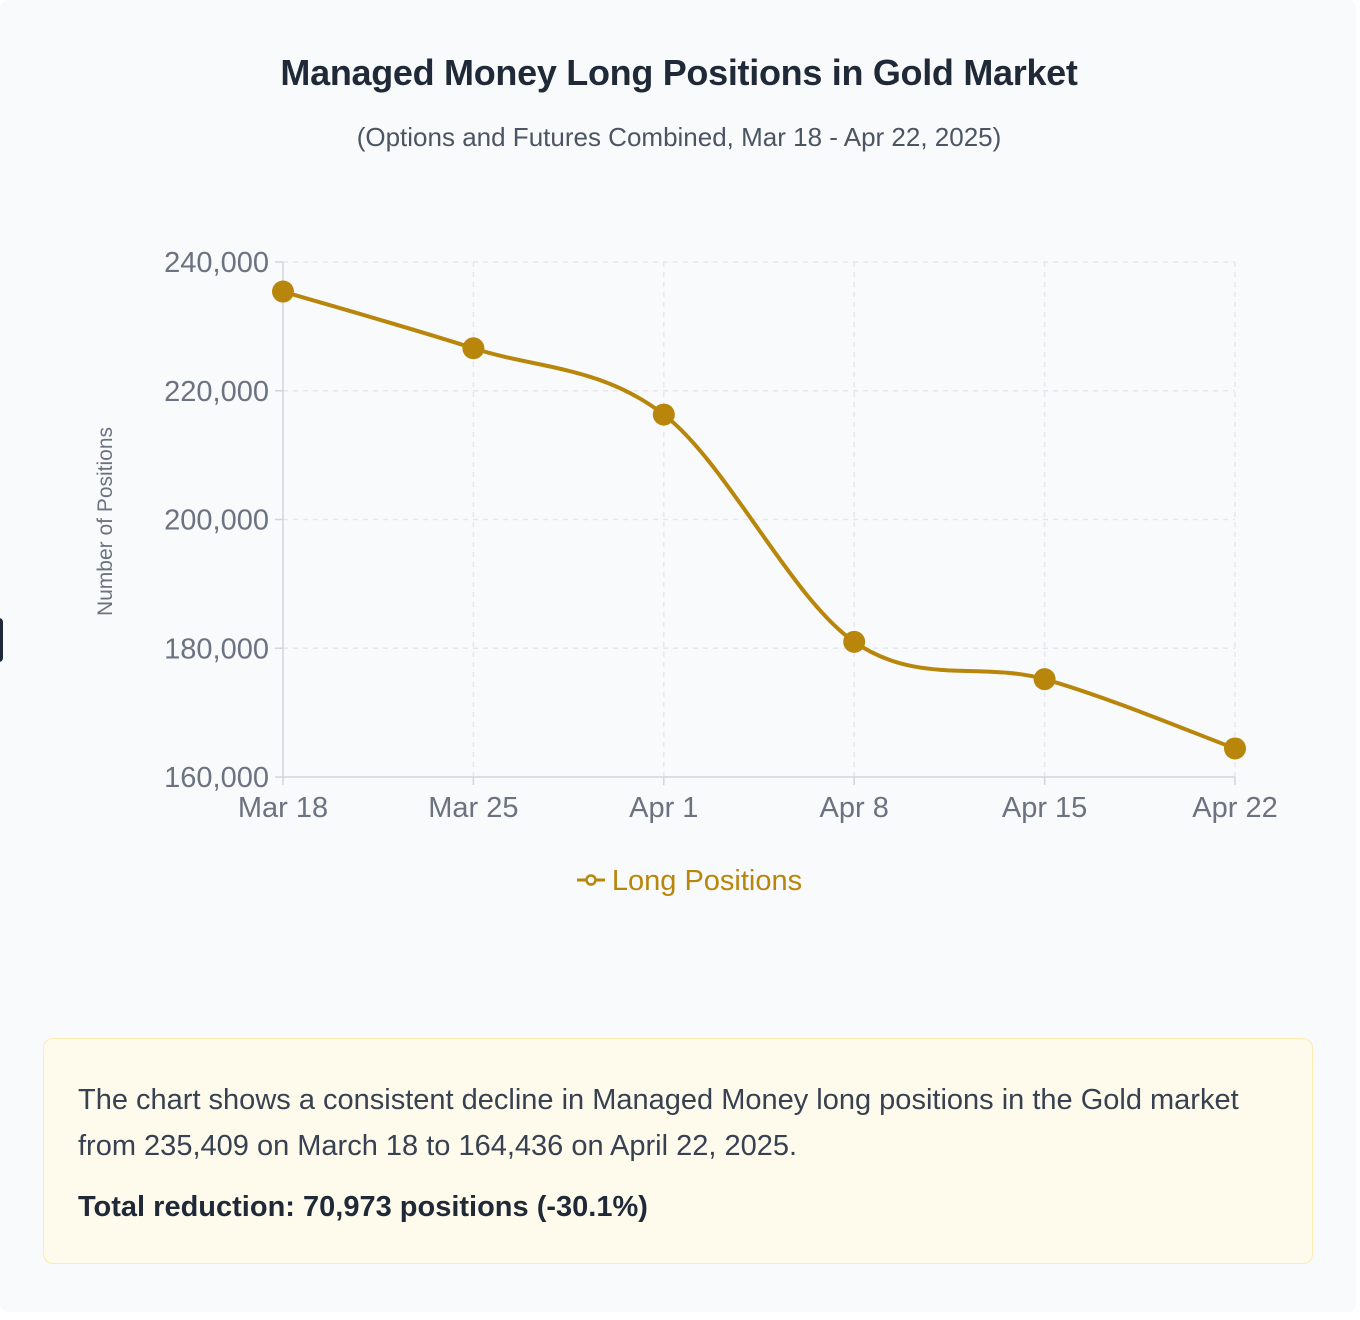 The width and height of the screenshot is (1360, 1320). What do you see at coordinates (105, 521) in the screenshot?
I see `y-axis-label: Number of Positions` at bounding box center [105, 521].